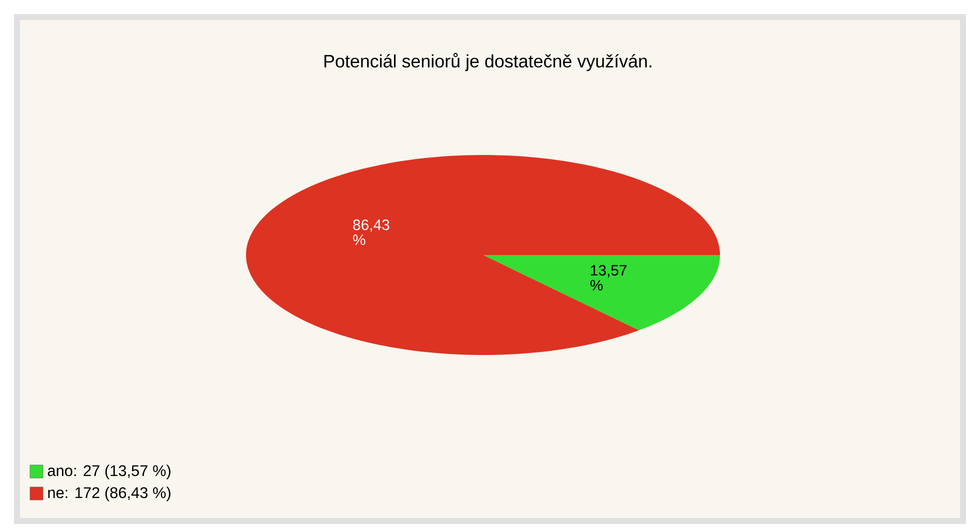  I want to click on legend-label: ne: 172 (86,43 %), so click(109, 494).